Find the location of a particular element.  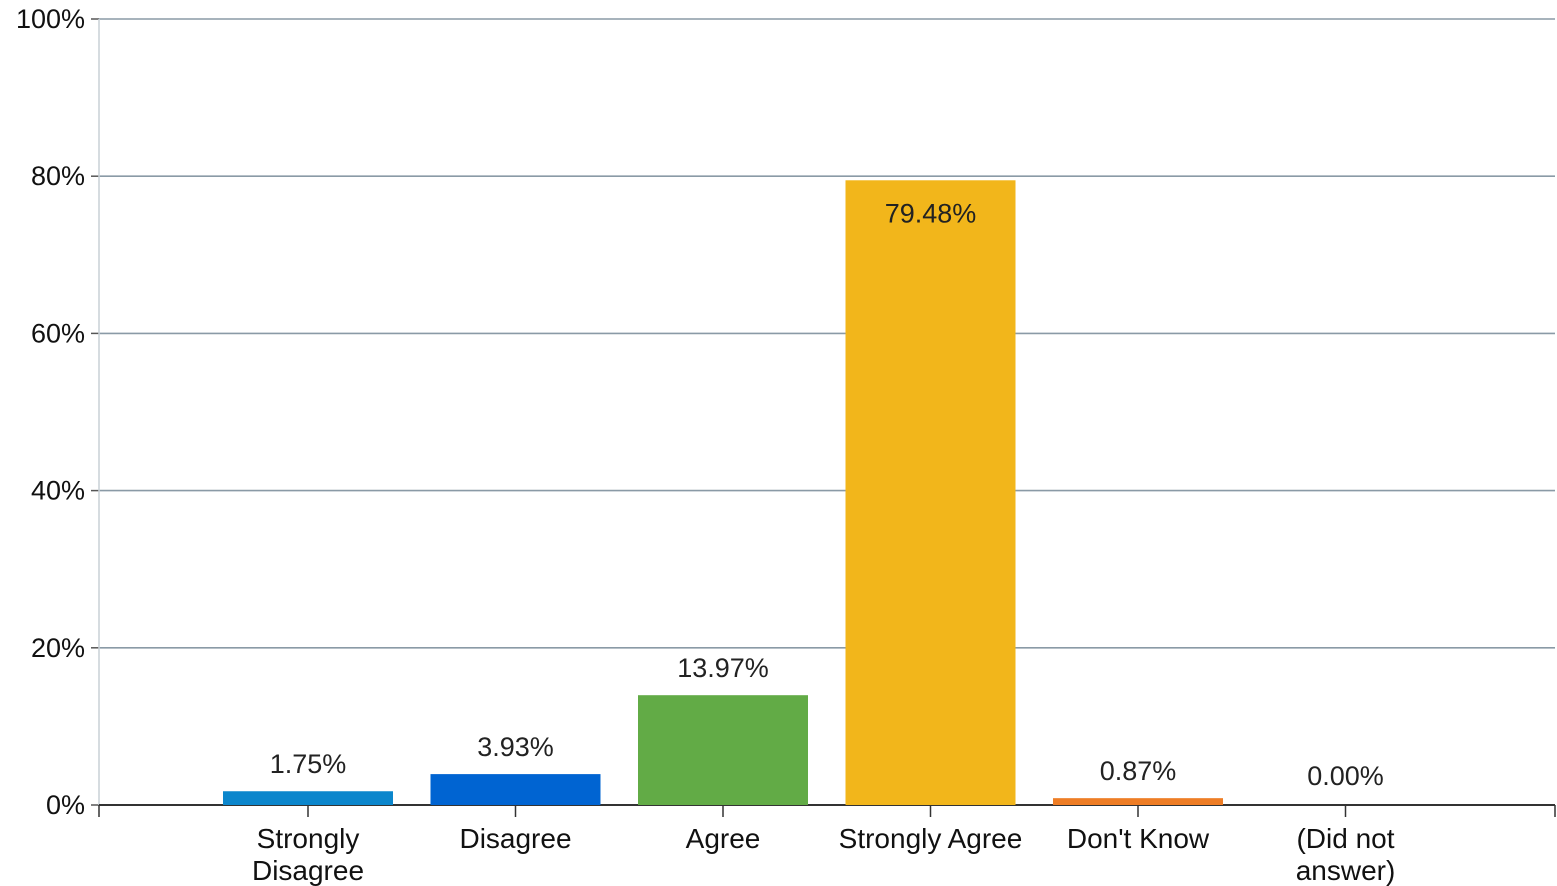

category-label-0-line-1: Disagree is located at coordinates (308, 870).